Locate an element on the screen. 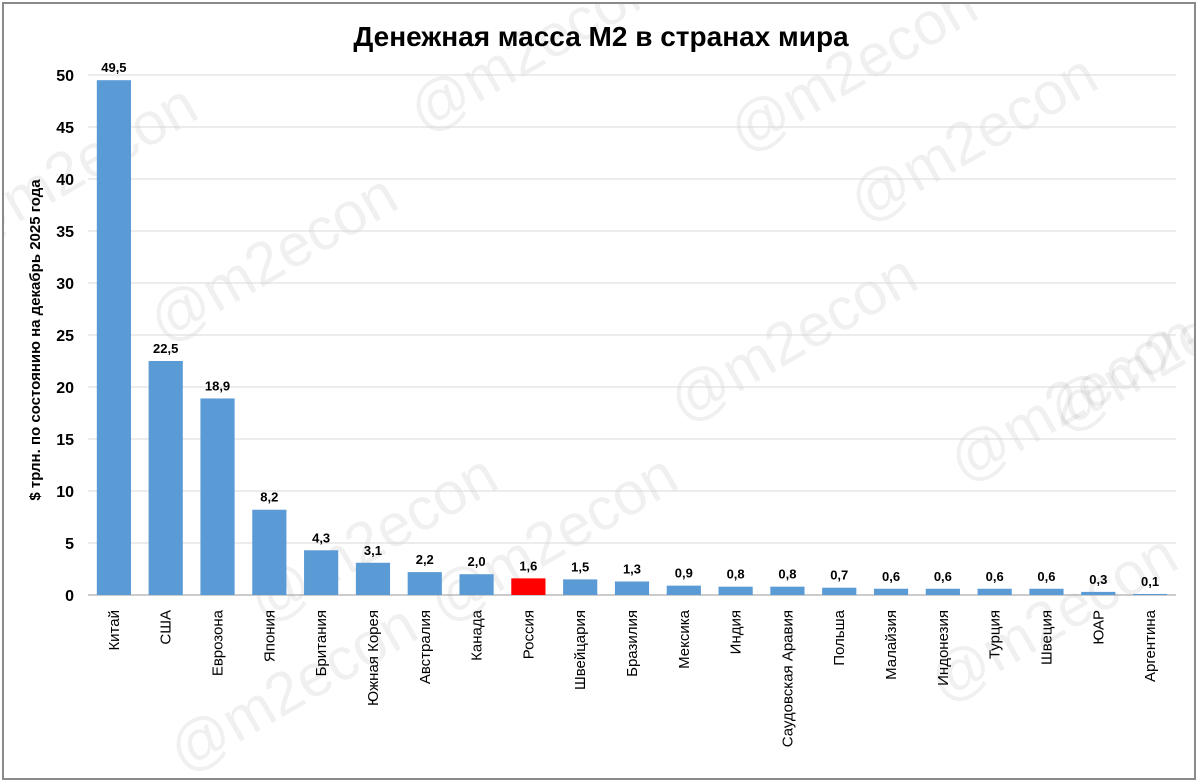 Image resolution: width=1200 pixels, height=784 pixels. category-label: Британия is located at coordinates (321, 643).